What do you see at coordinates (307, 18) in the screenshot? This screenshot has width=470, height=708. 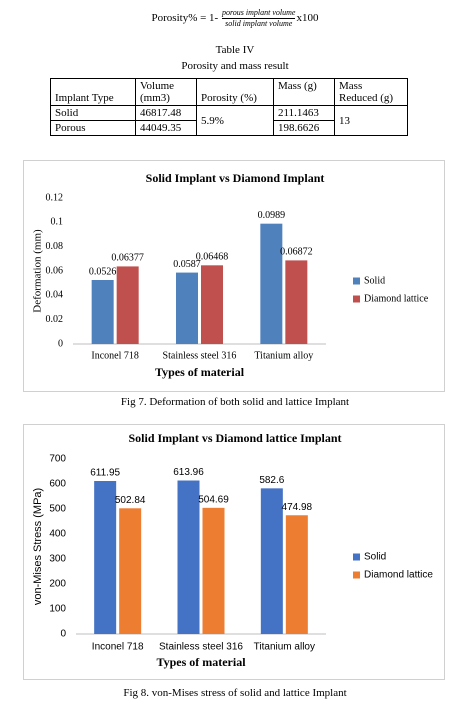 I see `formula-rhs: x100` at bounding box center [307, 18].